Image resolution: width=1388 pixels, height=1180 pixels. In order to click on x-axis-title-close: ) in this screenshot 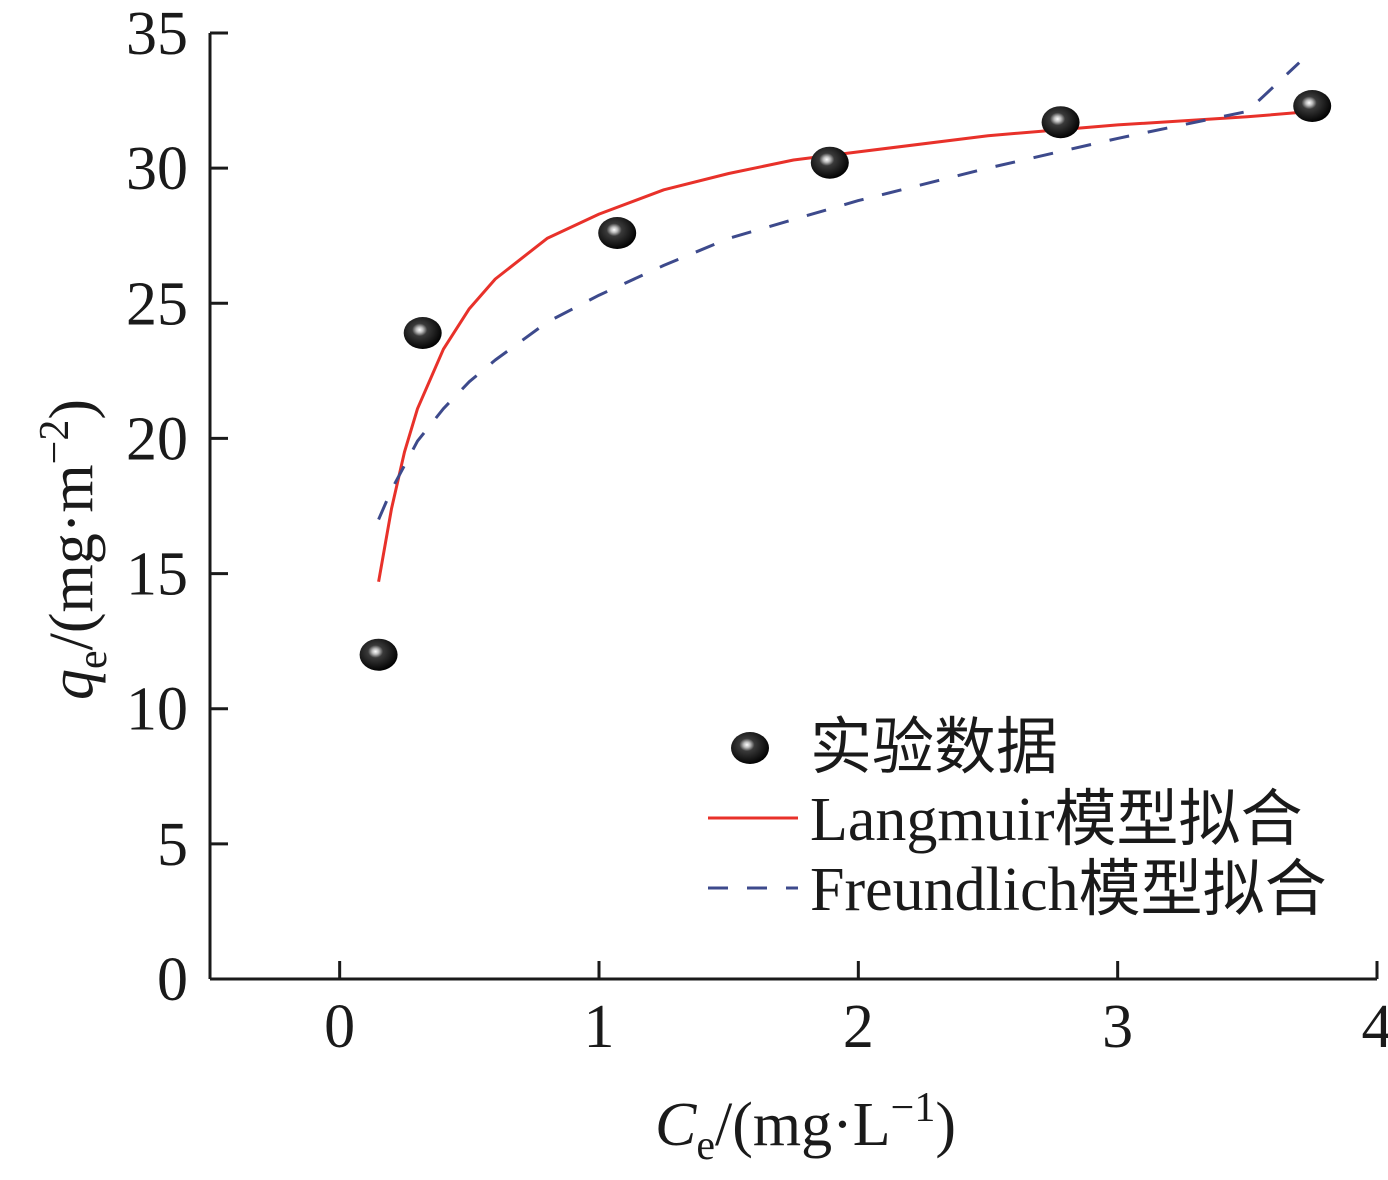, I will do `click(945, 1125)`.